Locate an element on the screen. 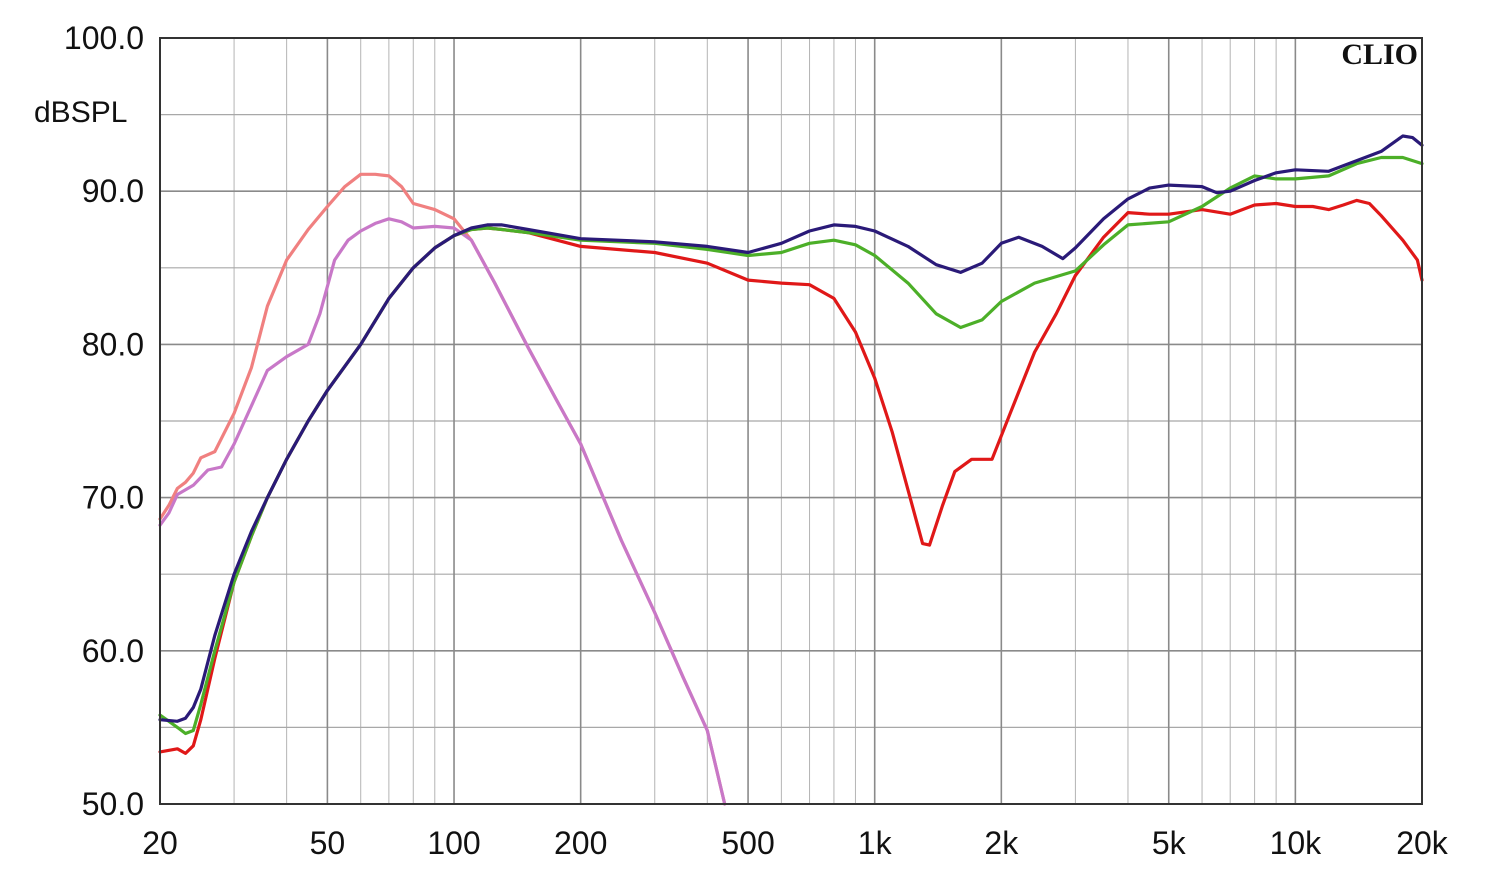 The height and width of the screenshot is (877, 1500). y-axis-unit: dBSPL is located at coordinates (80, 112).